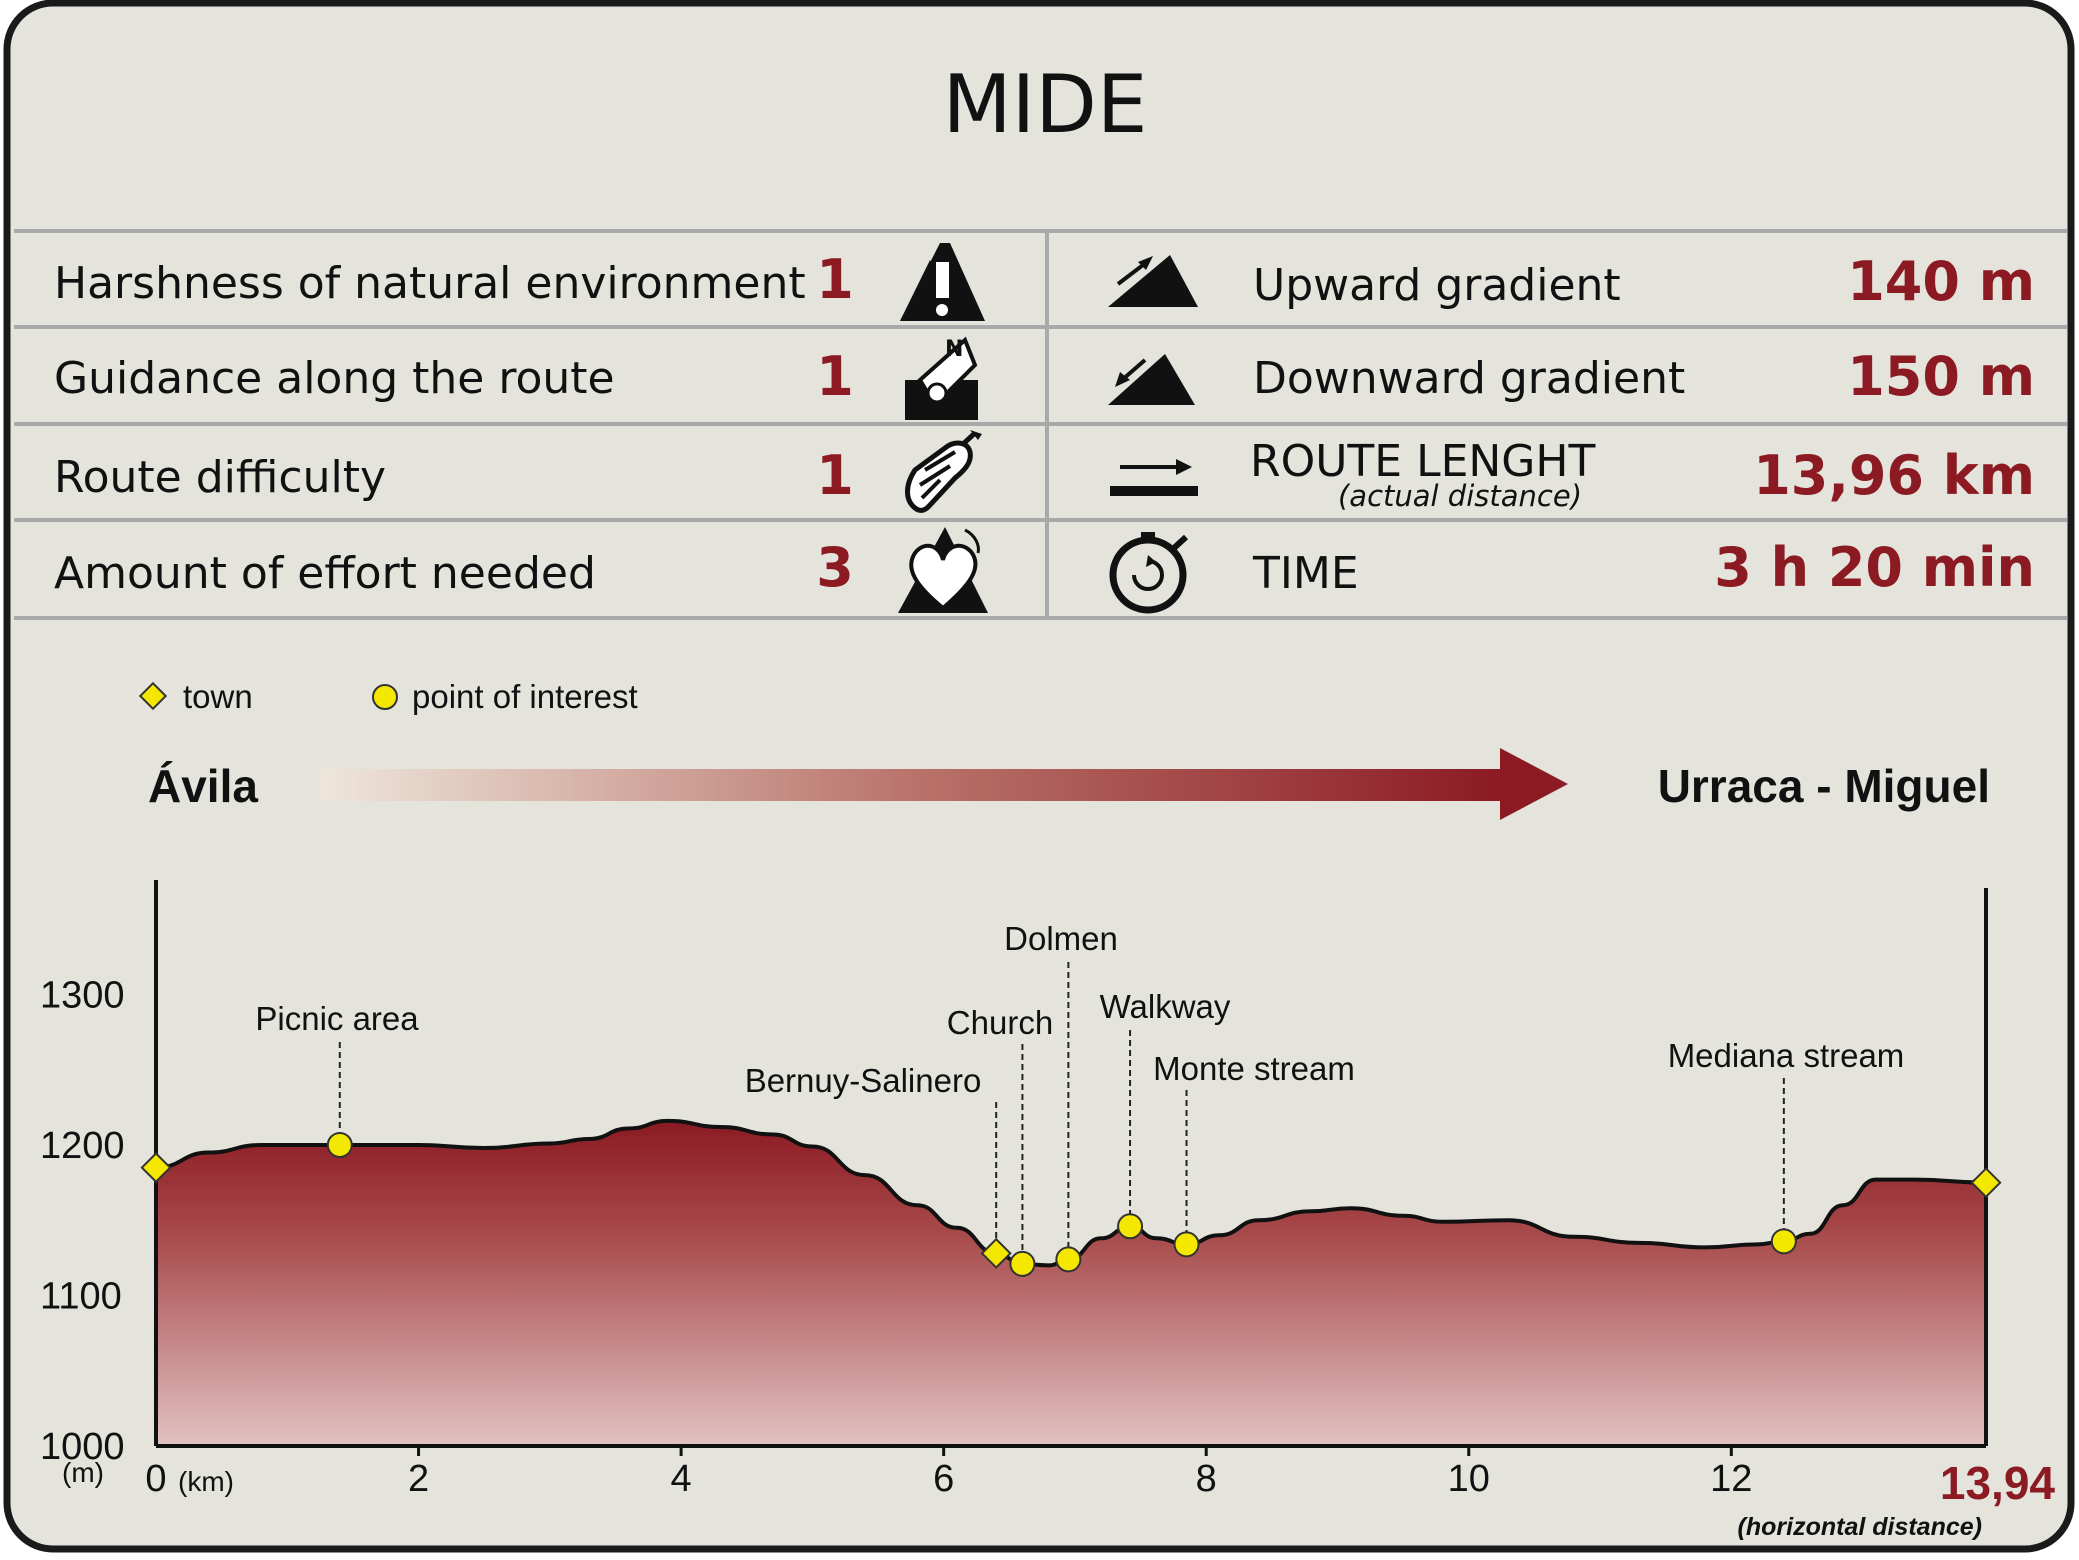 This screenshot has height=1560, width=2079. What do you see at coordinates (835, 567) in the screenshot?
I see `mide-value-effort: 3` at bounding box center [835, 567].